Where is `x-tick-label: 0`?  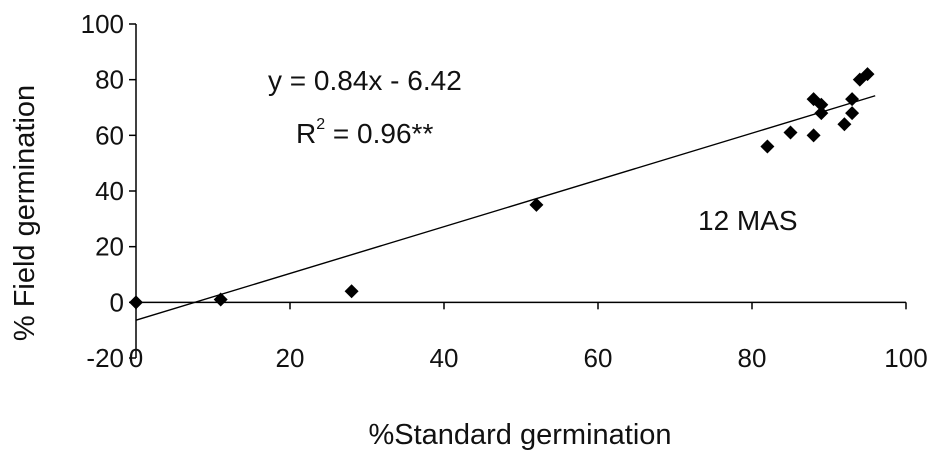
x-tick-label: 0 is located at coordinates (136, 358).